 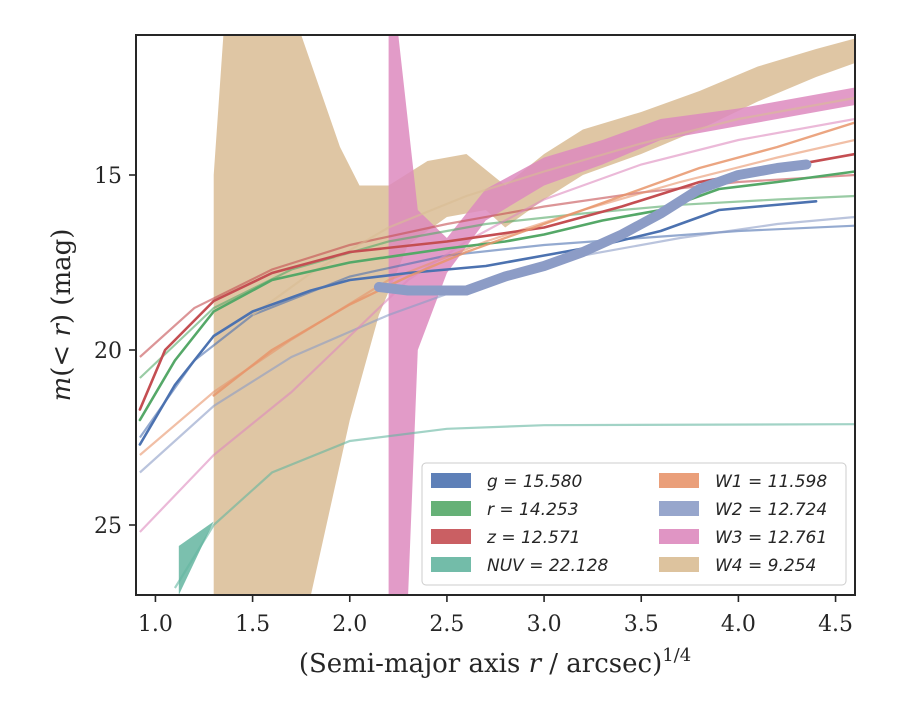 I want to click on x-axis-label-suffix: / arcsec), so click(x=601, y=664).